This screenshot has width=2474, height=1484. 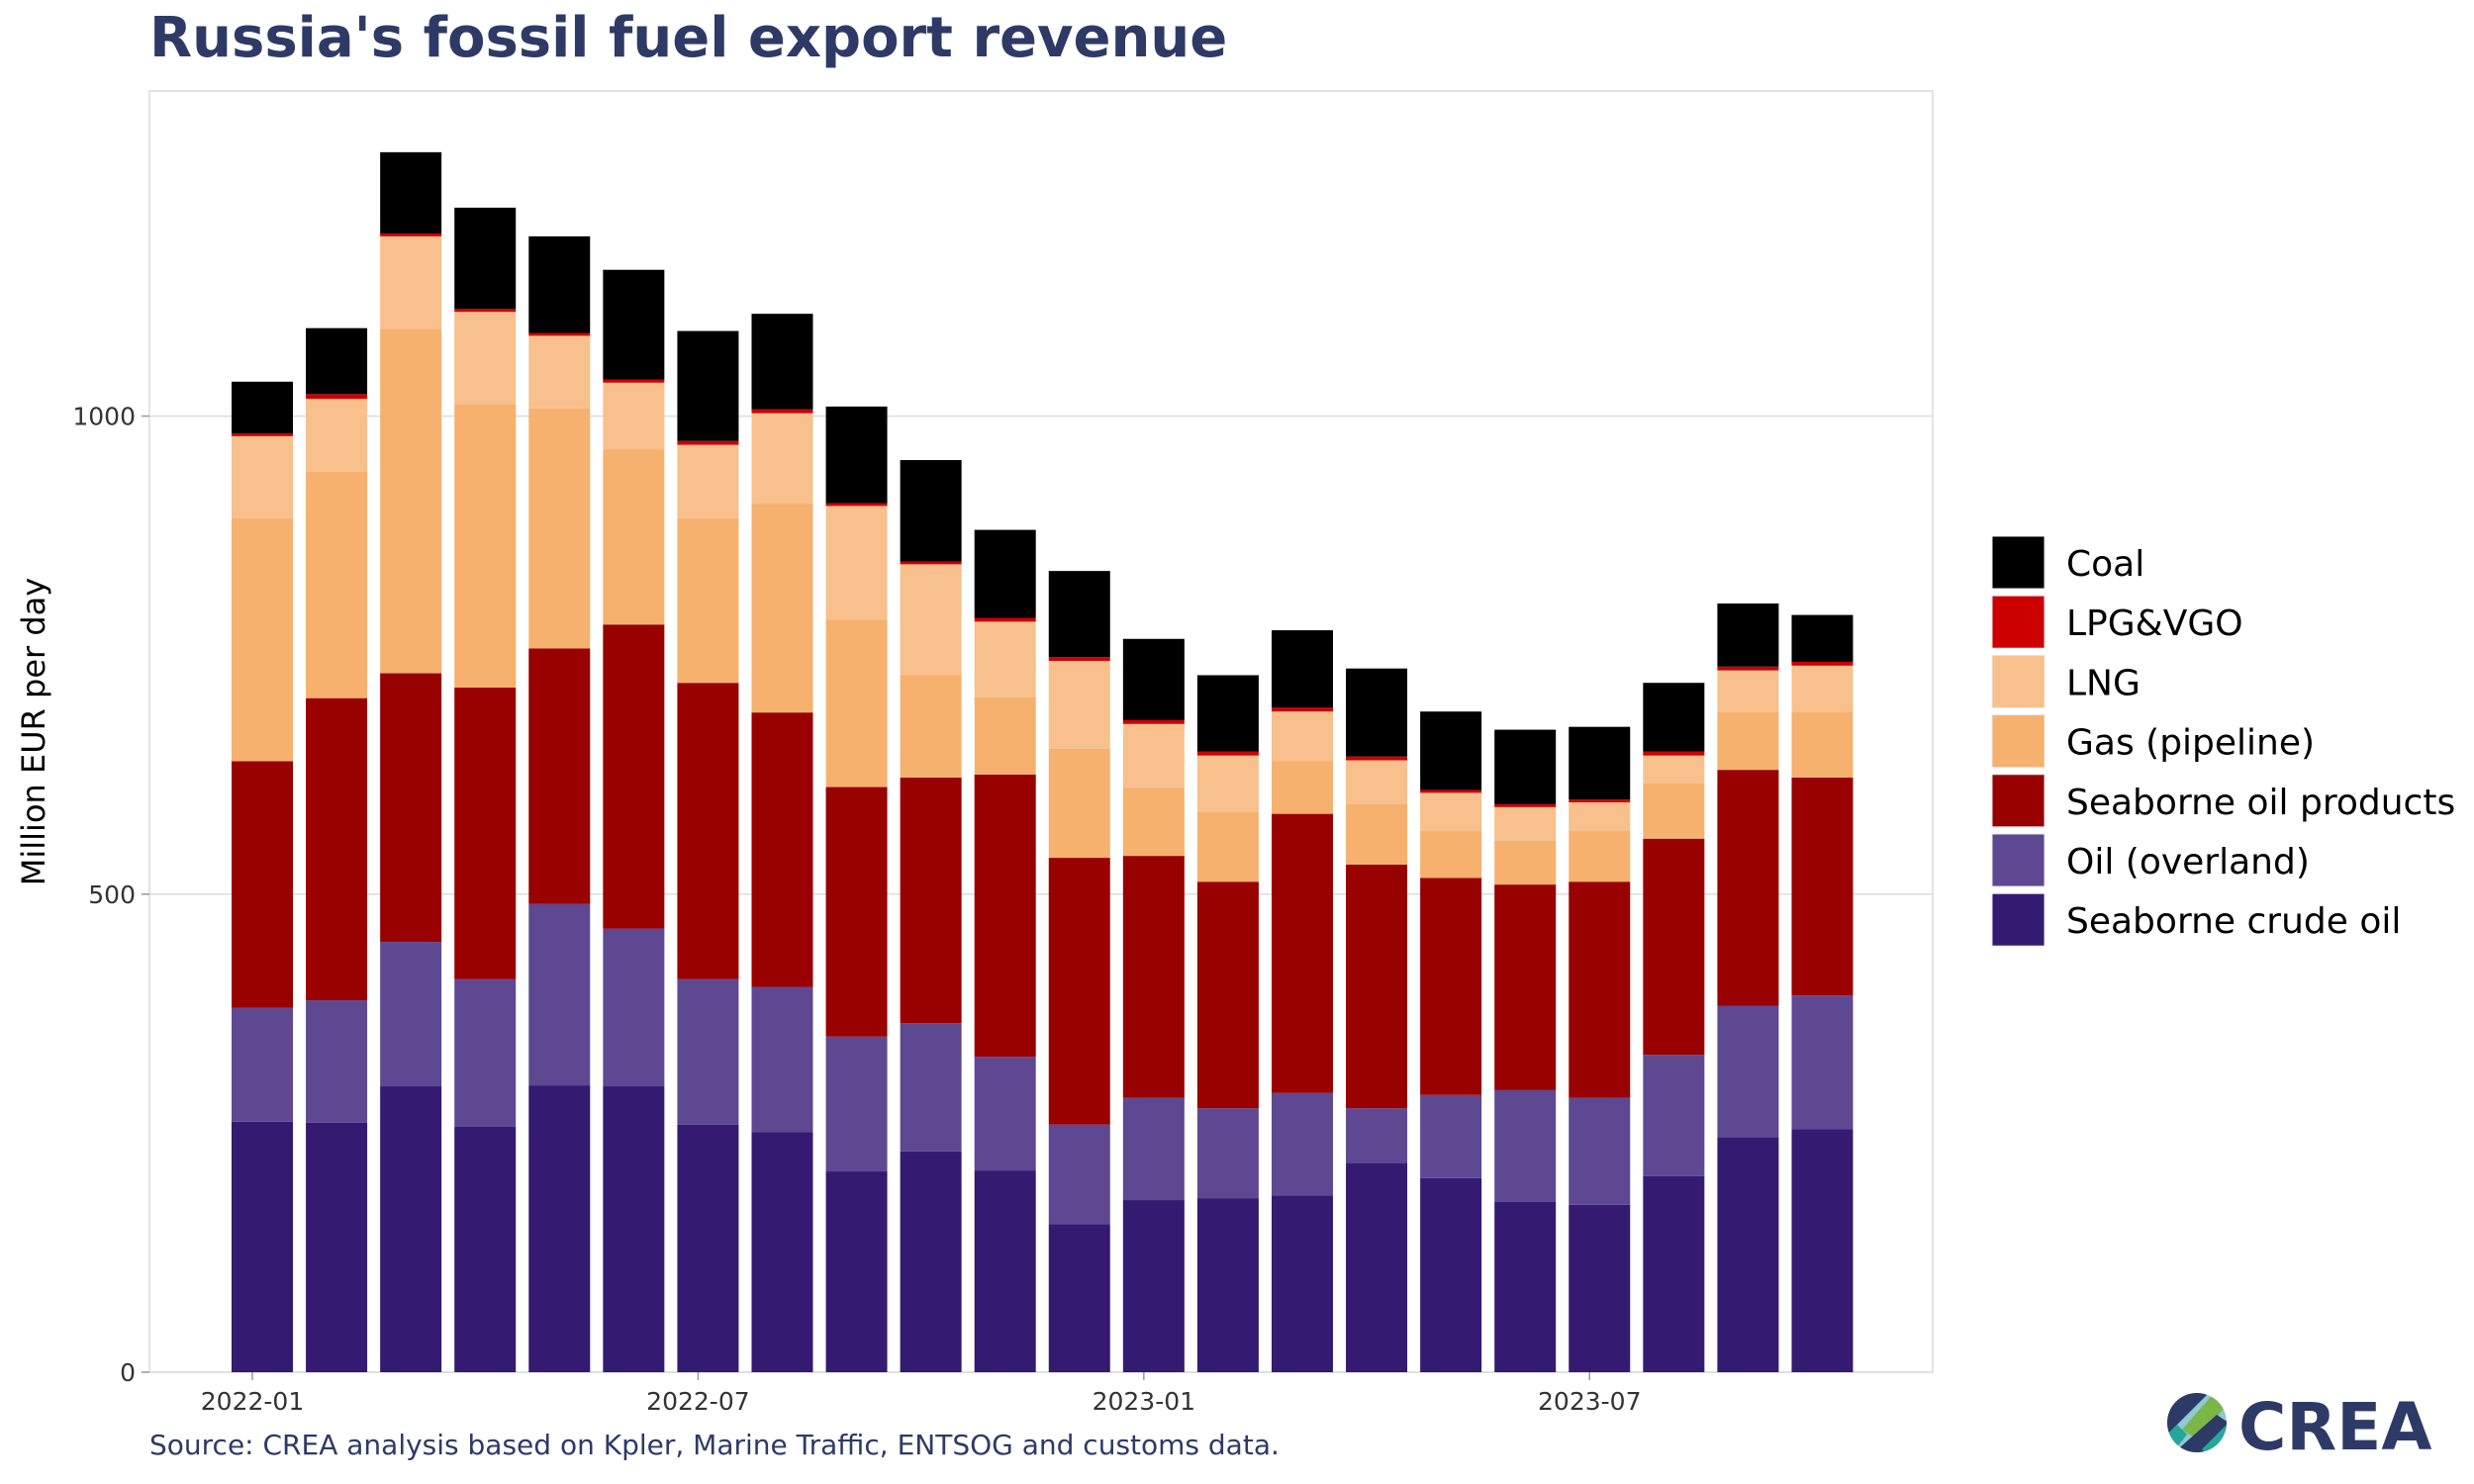 What do you see at coordinates (2103, 683) in the screenshot?
I see `legend-label: LNG` at bounding box center [2103, 683].